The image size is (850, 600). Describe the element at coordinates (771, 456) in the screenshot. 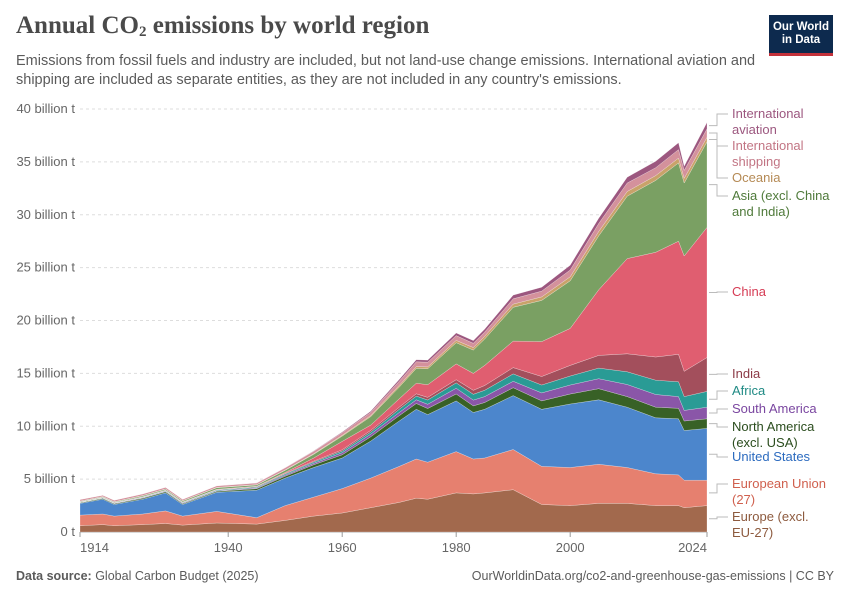

I see `legend-label-united-states: United States` at that location.